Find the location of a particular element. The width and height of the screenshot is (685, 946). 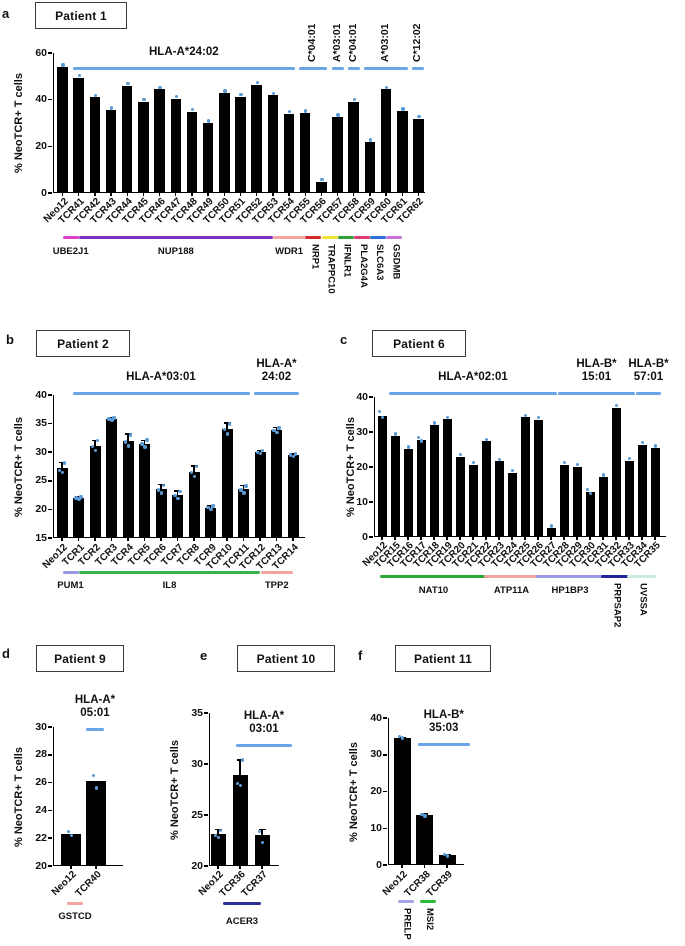

gene-line-NRP1 is located at coordinates (313, 237).